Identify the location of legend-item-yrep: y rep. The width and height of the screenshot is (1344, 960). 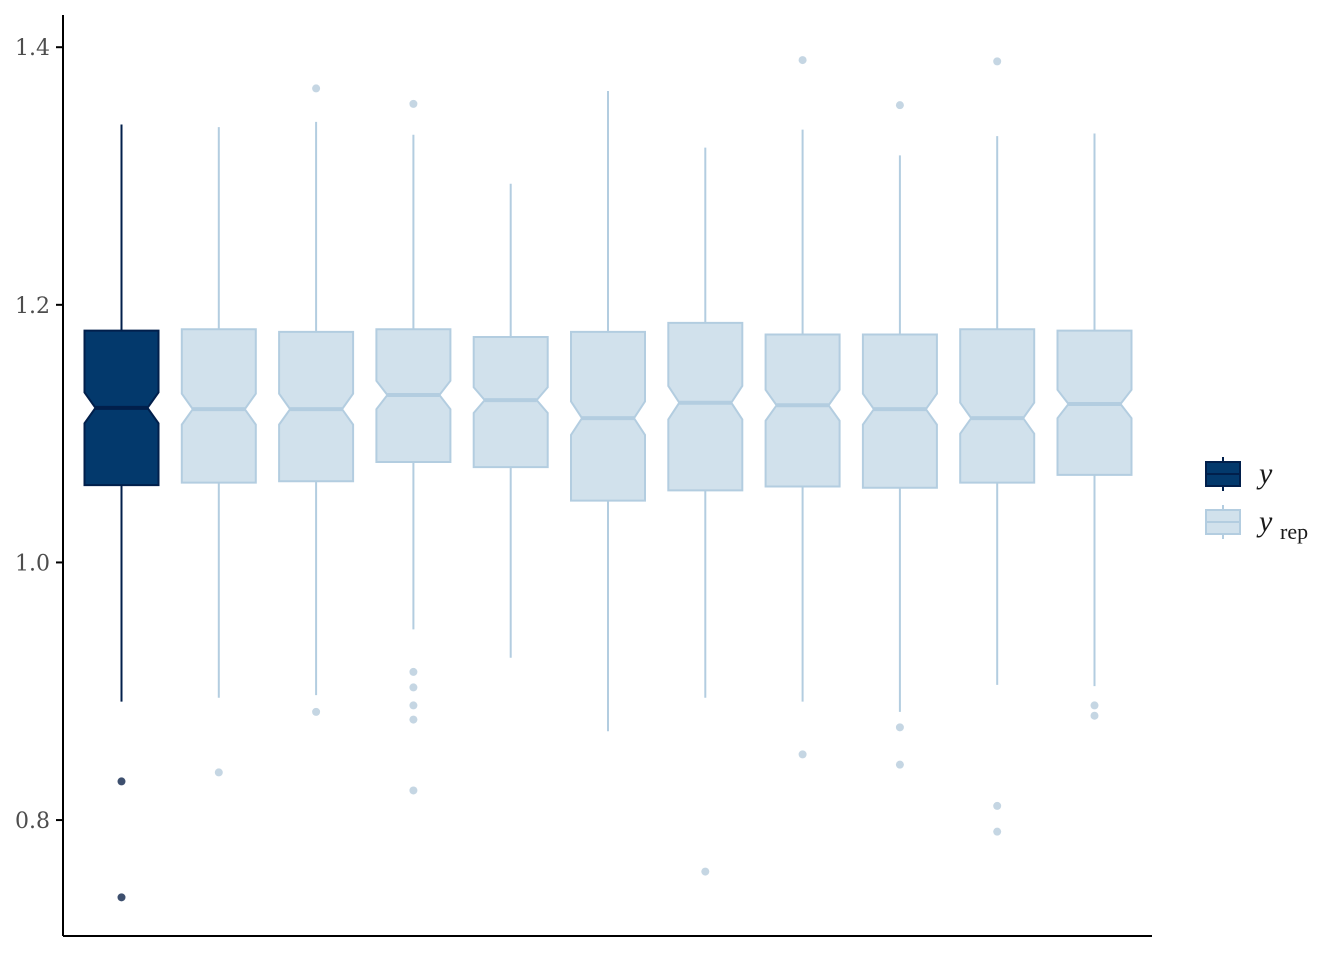
(1256, 524).